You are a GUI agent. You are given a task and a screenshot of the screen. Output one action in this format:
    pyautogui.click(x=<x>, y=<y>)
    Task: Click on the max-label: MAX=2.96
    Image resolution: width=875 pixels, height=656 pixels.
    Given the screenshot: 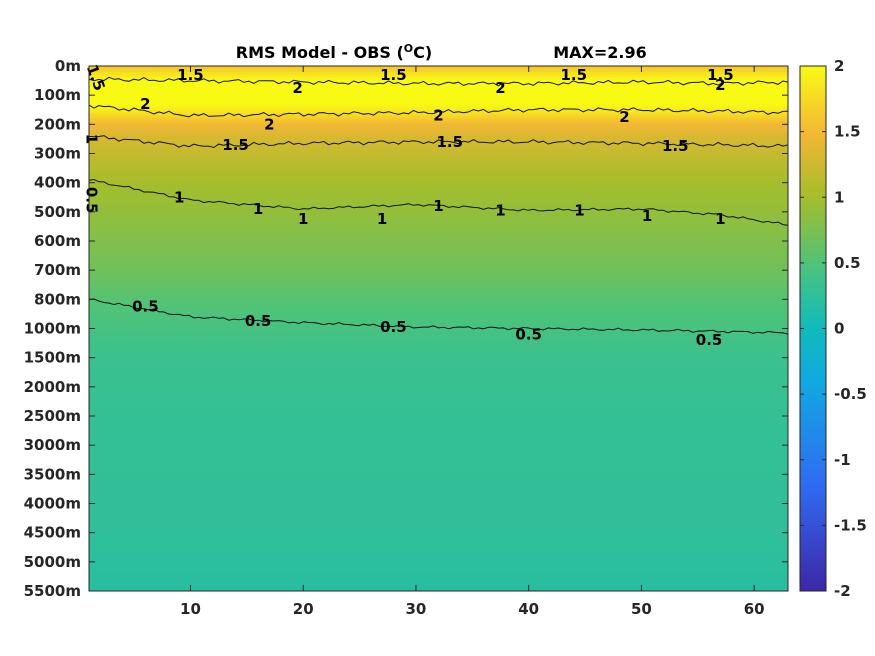 What is the action you would take?
    pyautogui.click(x=600, y=52)
    